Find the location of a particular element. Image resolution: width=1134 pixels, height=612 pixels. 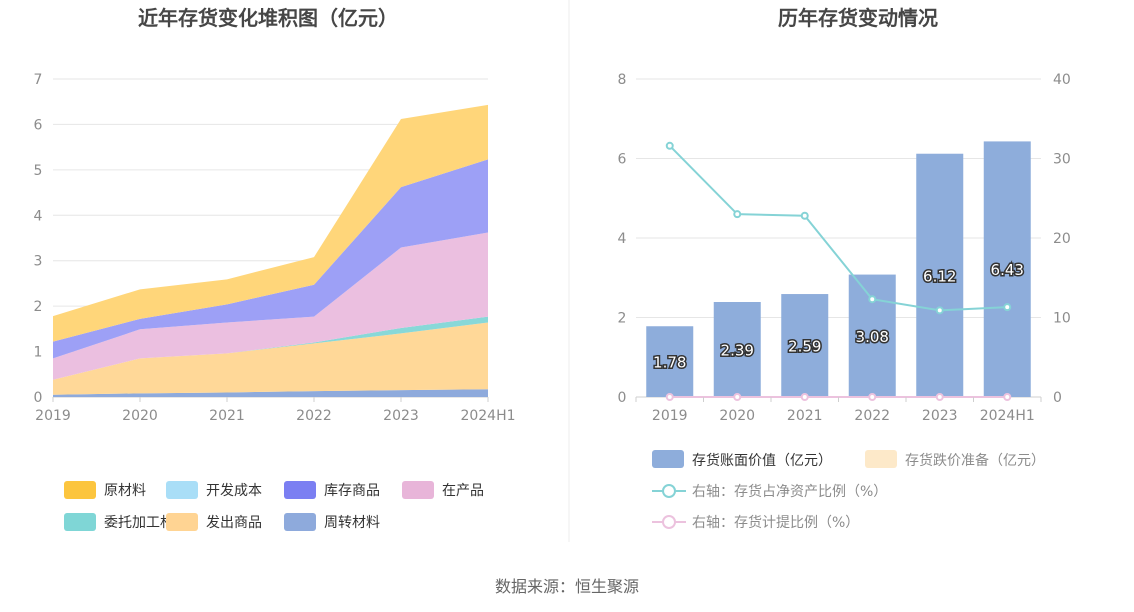

bar-value-label: 6.12 is located at coordinates (939, 276).